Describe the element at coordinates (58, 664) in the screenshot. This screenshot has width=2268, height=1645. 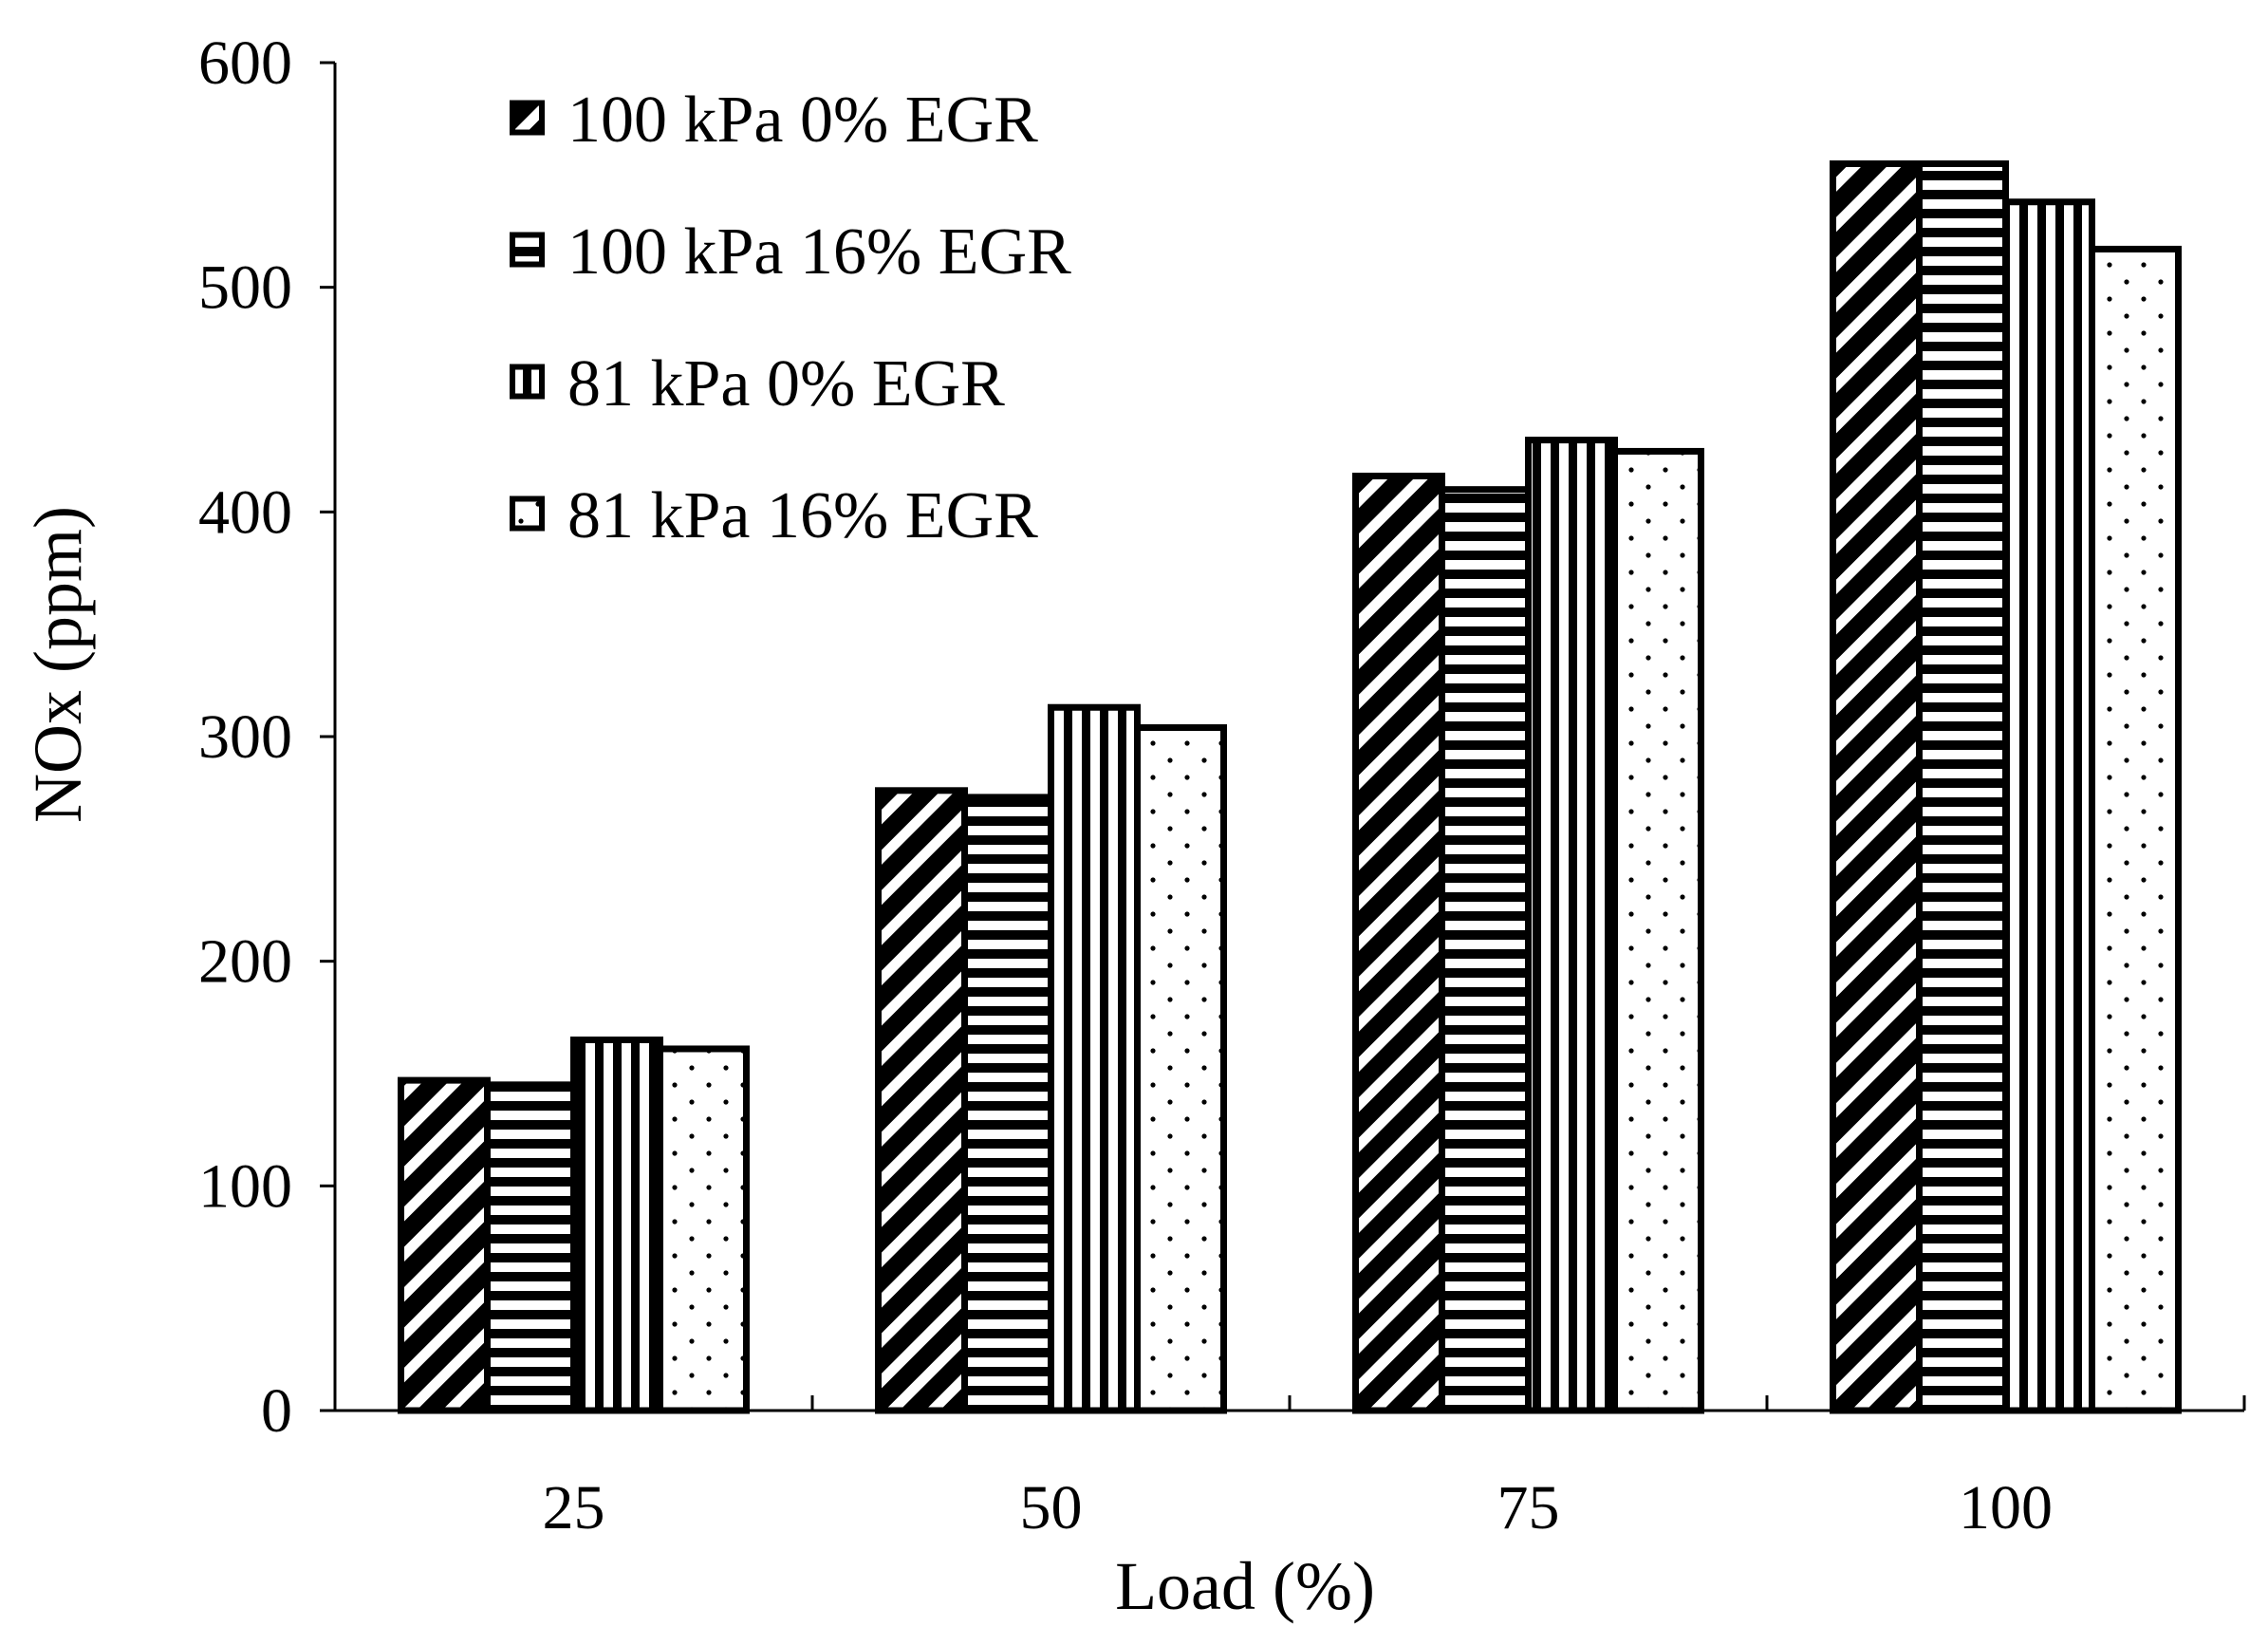
I see `y-axis-title: NOx (ppm)` at that location.